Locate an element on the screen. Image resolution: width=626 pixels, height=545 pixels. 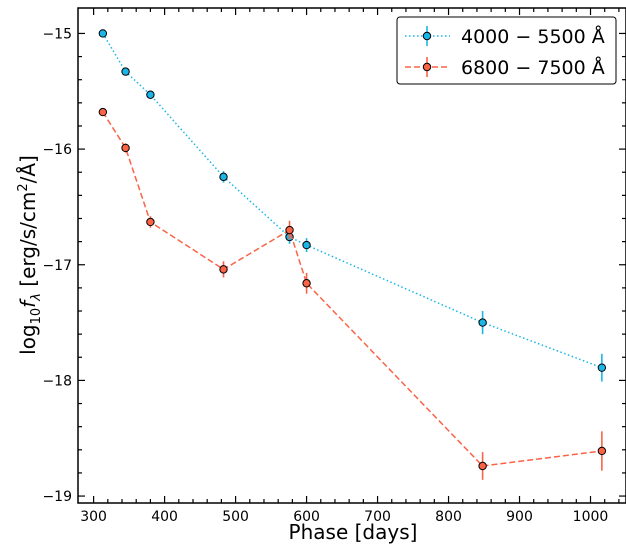
legend: 4000 − 5500 Å 6800 − 7500 Å is located at coordinates (506, 50).